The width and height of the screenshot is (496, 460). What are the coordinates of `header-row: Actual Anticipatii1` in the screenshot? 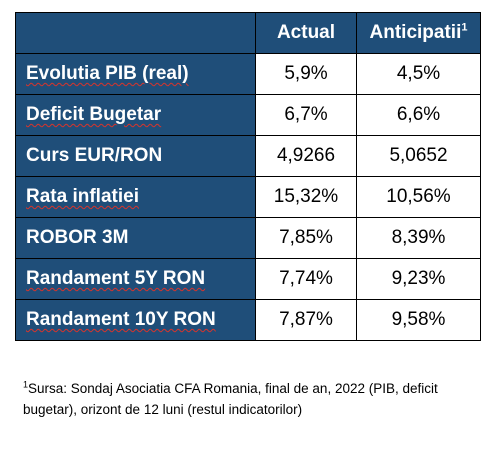 It's located at (248, 33).